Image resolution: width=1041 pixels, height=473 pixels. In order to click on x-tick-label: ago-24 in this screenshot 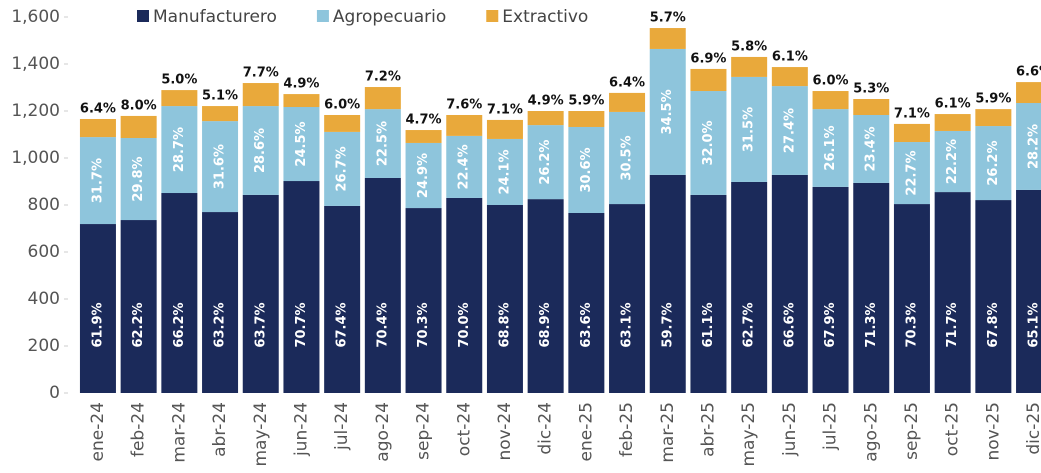, I will do `click(383, 432)`.